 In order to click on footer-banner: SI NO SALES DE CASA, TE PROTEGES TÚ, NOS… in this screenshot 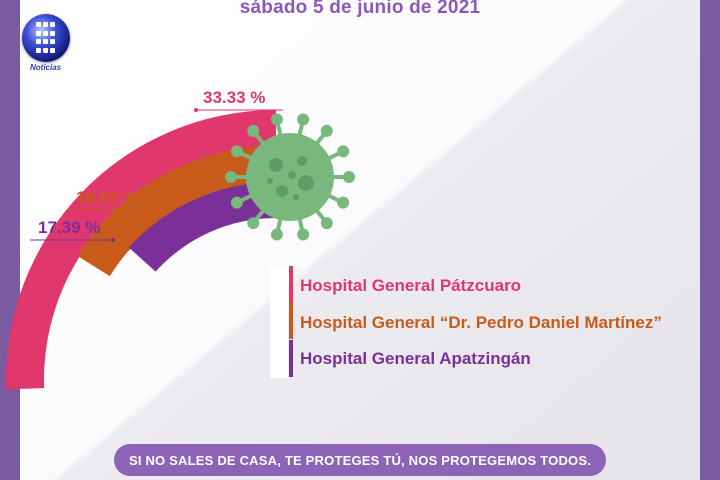, I will do `click(360, 460)`.